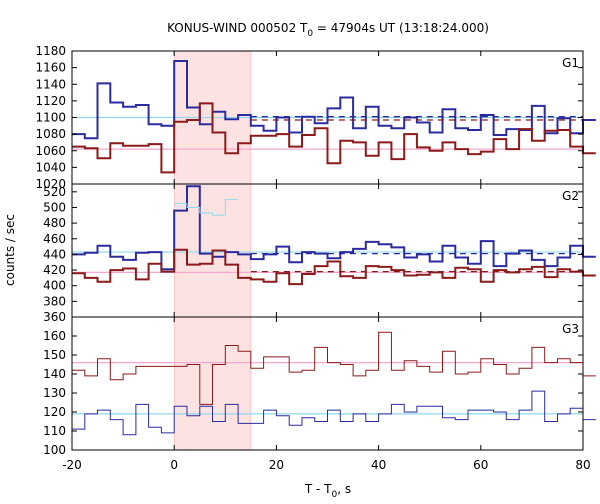 This screenshot has width=600, height=504. I want to click on x-axis-label-rest: , s, so click(344, 489).